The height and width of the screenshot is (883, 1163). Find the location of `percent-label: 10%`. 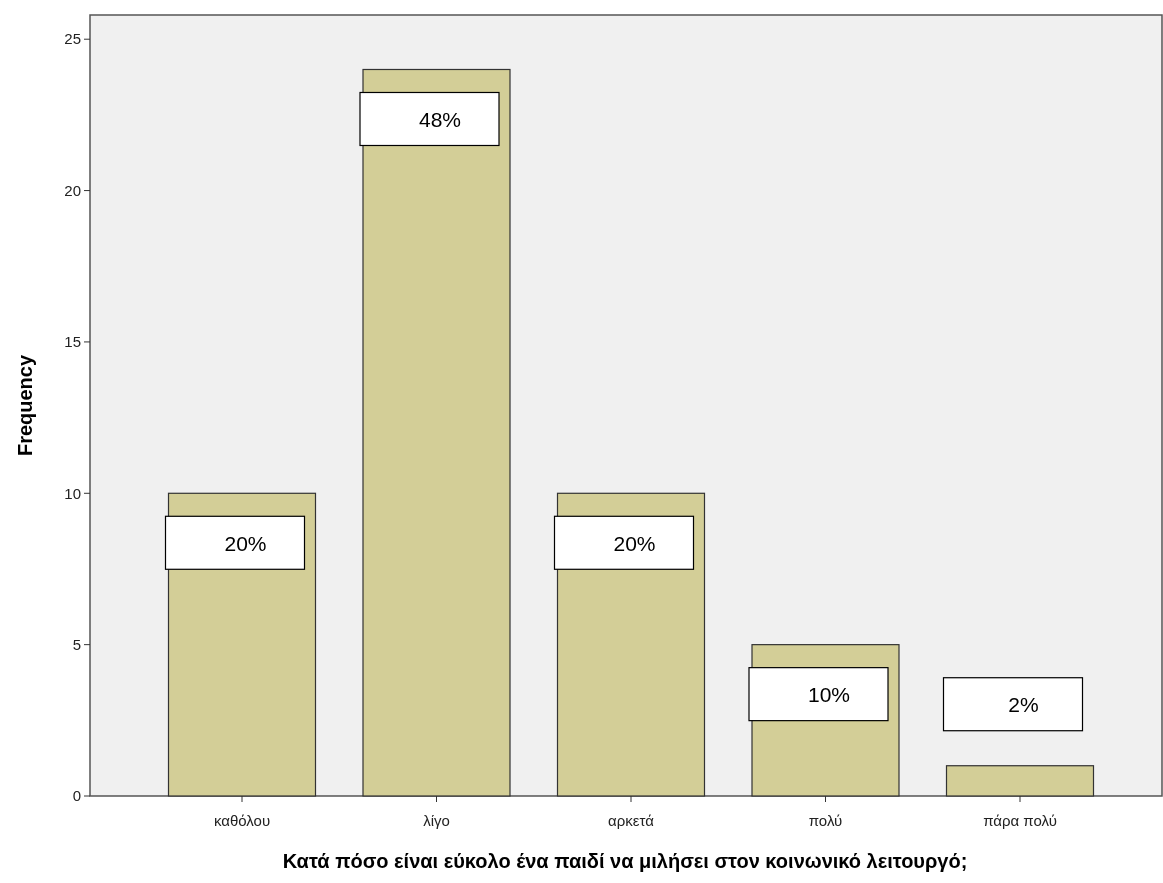

percent-label: 10% is located at coordinates (818, 694).